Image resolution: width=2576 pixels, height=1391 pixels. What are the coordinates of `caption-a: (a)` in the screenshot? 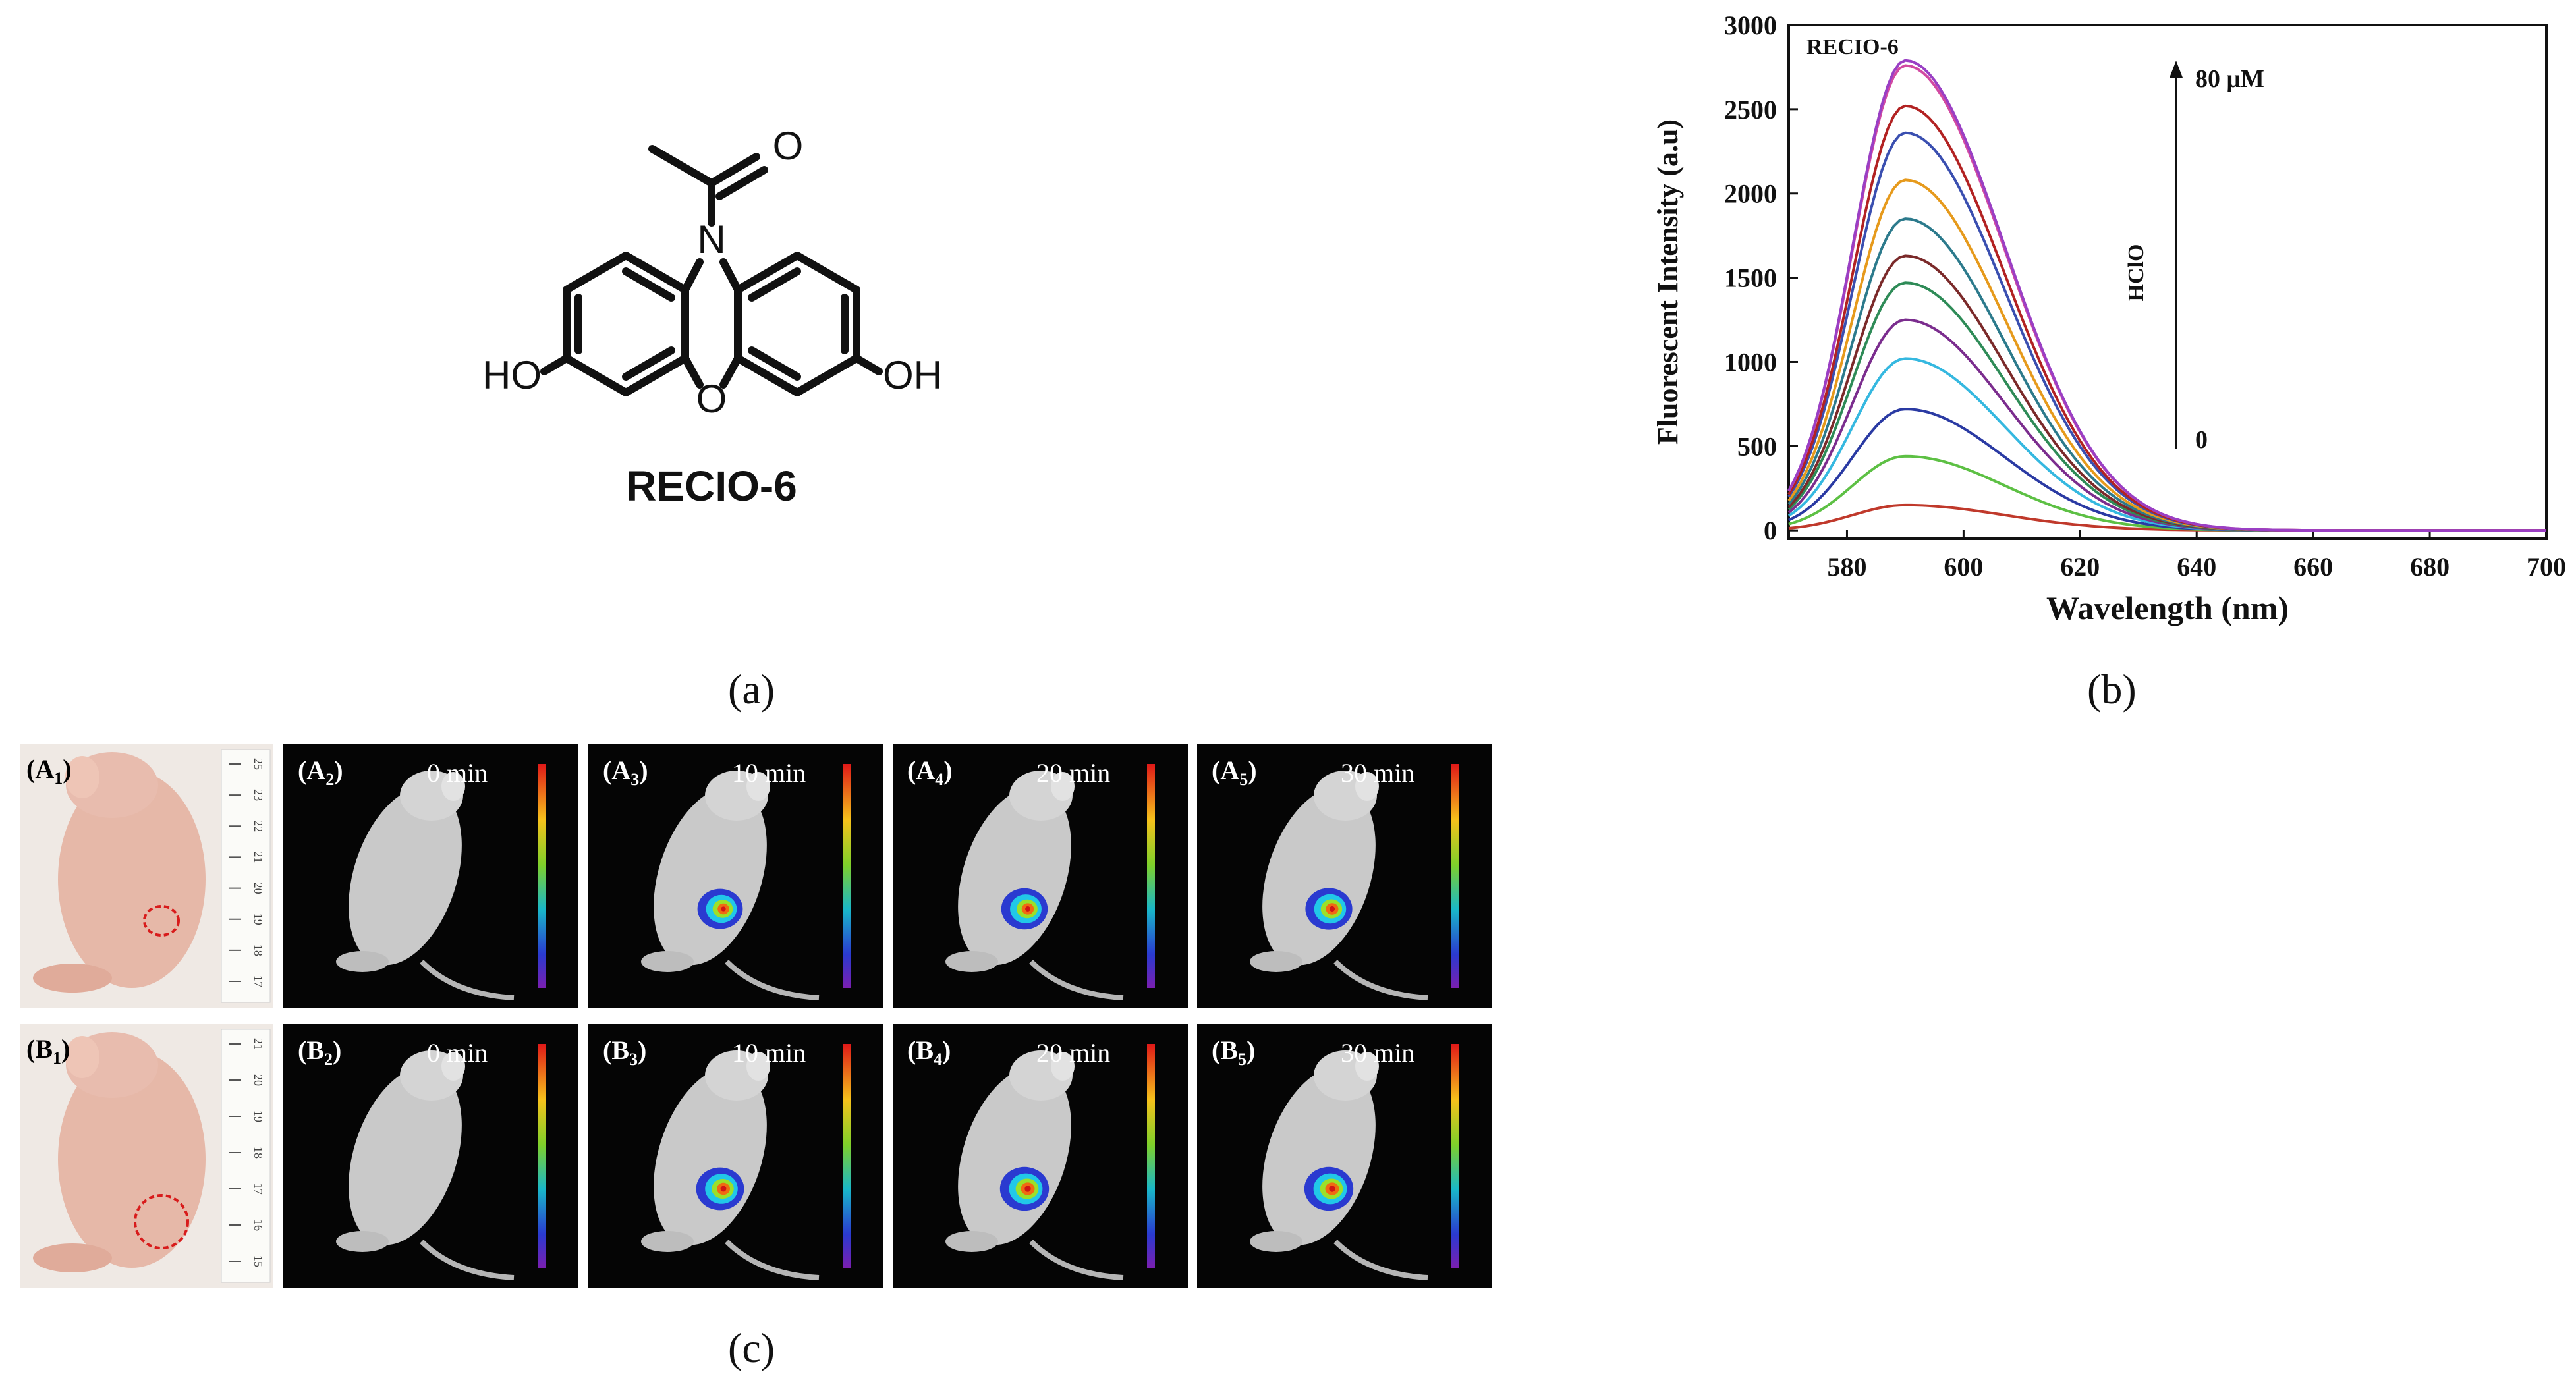 It's located at (751, 689).